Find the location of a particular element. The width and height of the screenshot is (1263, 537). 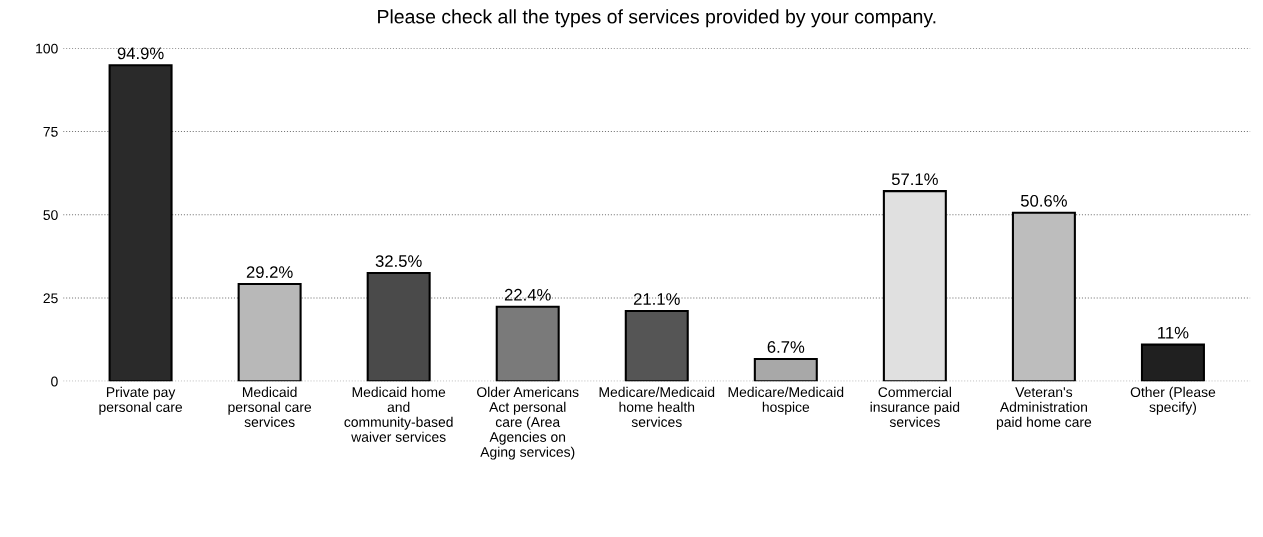

data-label: 57.1% is located at coordinates (914, 179).